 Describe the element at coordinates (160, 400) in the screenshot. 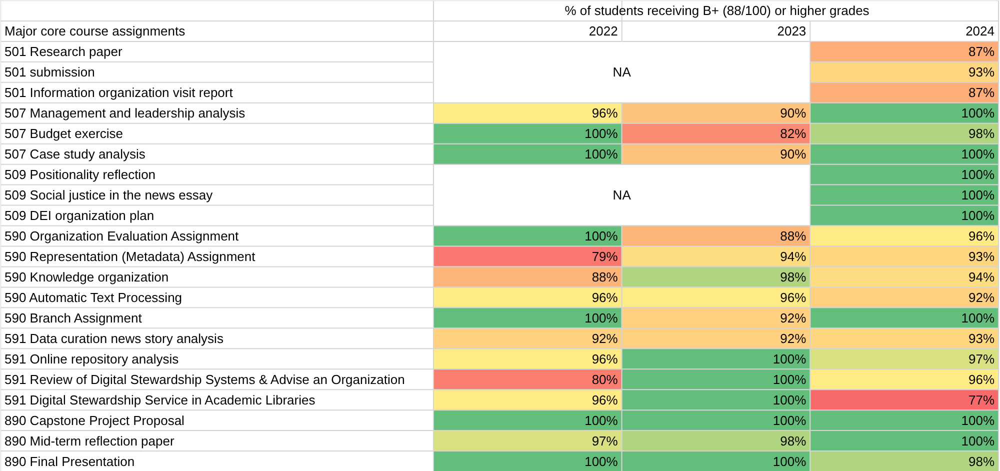

I see `y-tick-label: 591 Digital Stewardship Service in Academic Libraries` at that location.